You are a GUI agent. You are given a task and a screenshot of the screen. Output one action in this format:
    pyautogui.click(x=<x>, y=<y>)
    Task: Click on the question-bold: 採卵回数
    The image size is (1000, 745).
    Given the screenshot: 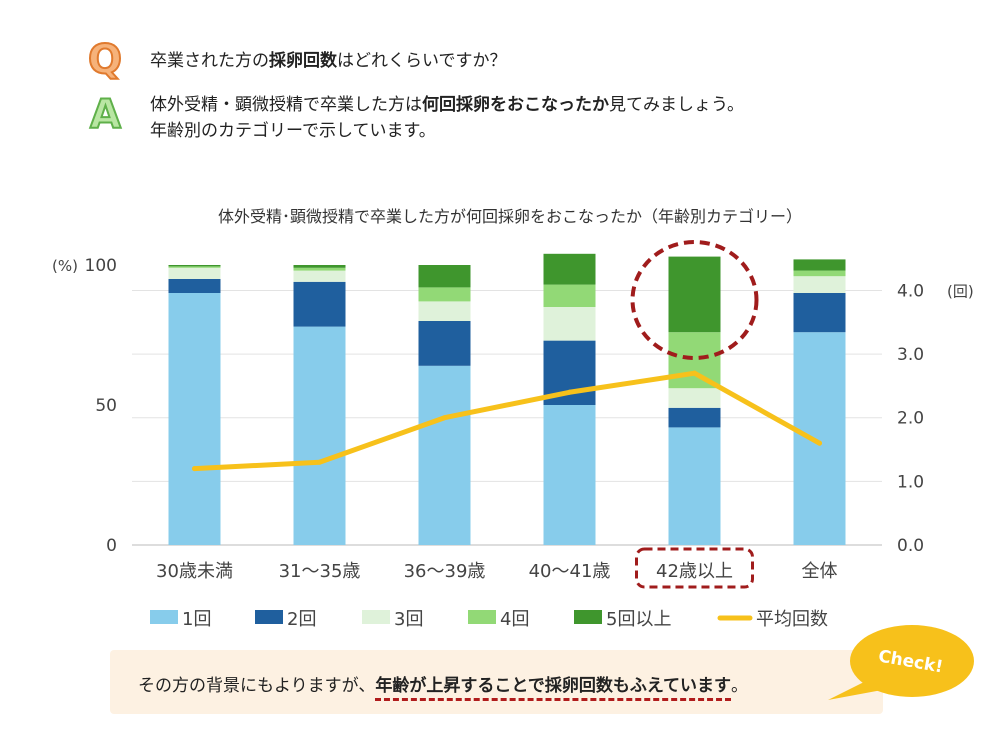 What is the action you would take?
    pyautogui.click(x=303, y=61)
    